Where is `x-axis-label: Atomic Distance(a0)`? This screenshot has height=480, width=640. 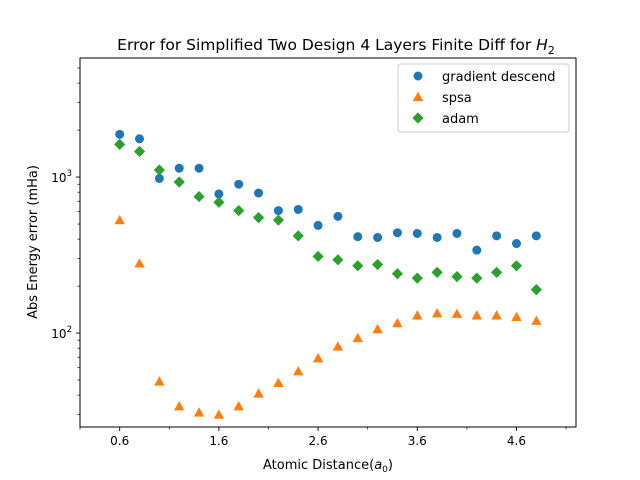 x-axis-label: Atomic Distance(a0) is located at coordinates (328, 466).